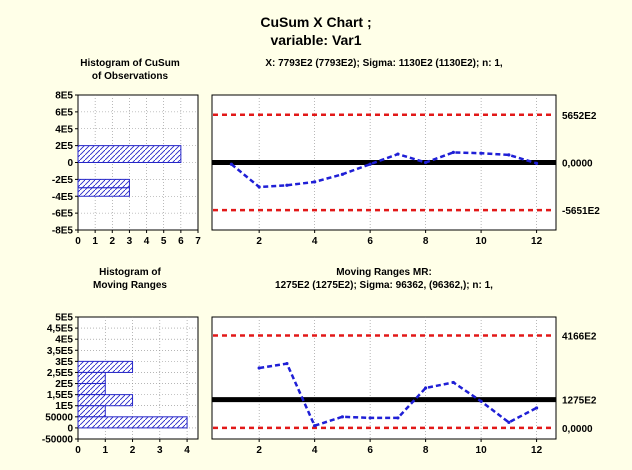 The image size is (632, 470). I want to click on upper-control-limit-label: 5652E2, so click(579, 116).